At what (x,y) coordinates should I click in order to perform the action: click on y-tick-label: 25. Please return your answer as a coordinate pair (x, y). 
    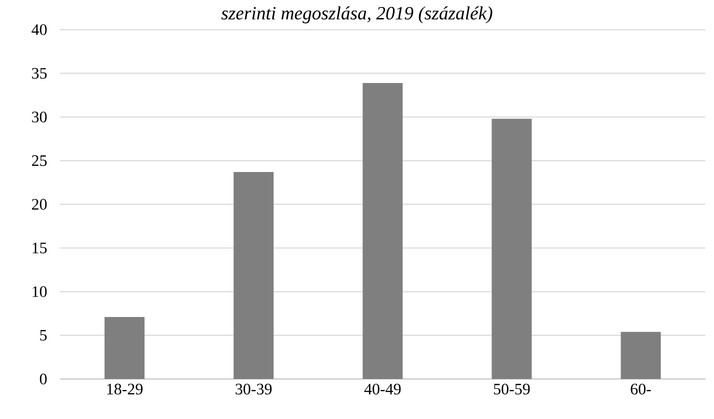
    Looking at the image, I should click on (39, 160).